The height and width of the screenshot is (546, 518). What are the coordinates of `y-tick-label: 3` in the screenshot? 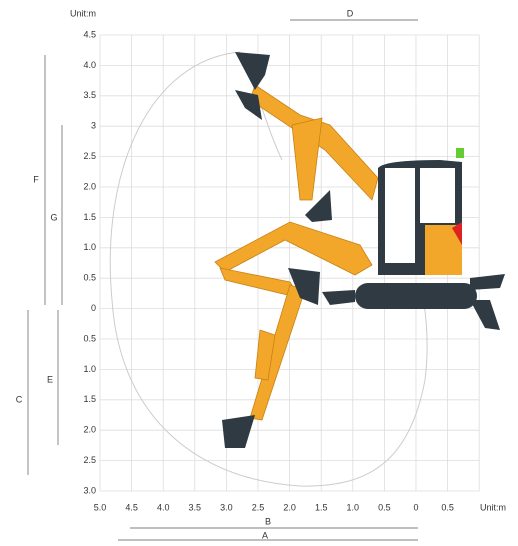 It's located at (93, 126).